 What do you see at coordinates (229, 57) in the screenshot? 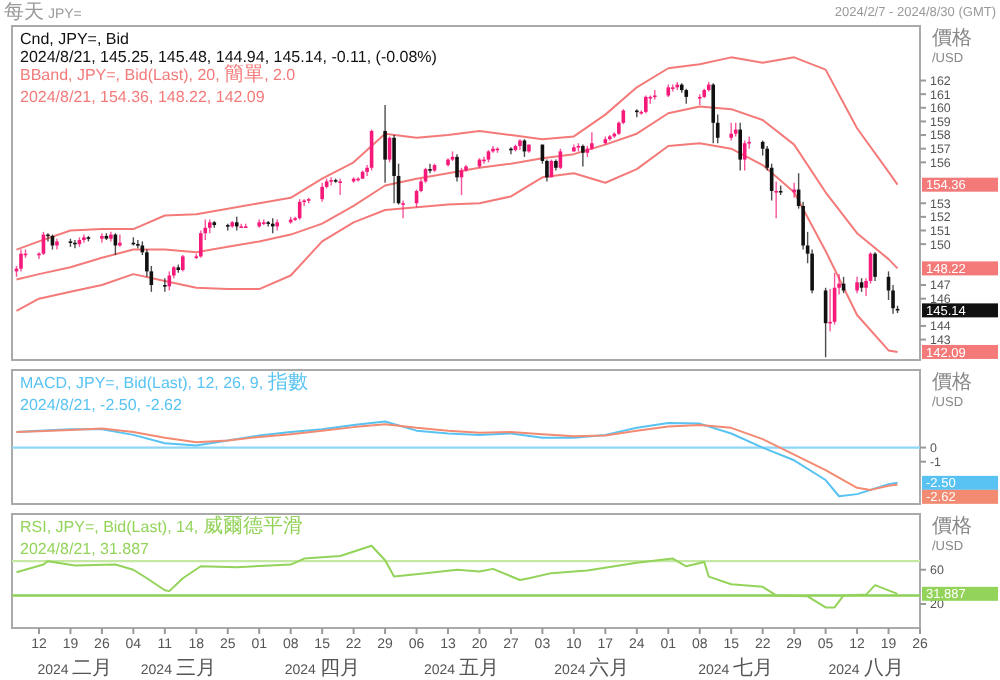
I see `text: 2024/8/21, 145.25, 145.48, 144.94, 145.14, -0.11, (-0.08%)` at bounding box center [229, 57].